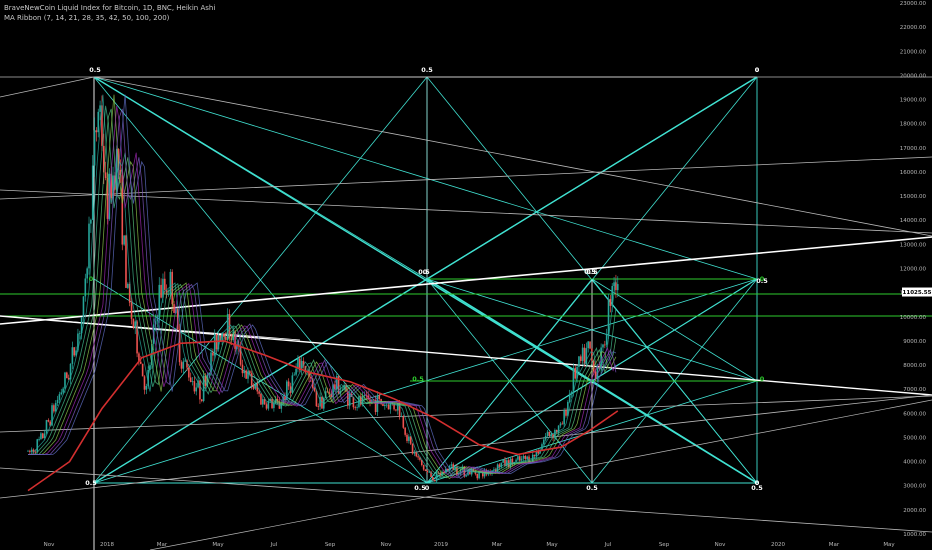  I want to click on trend-line, so click(47, 87).